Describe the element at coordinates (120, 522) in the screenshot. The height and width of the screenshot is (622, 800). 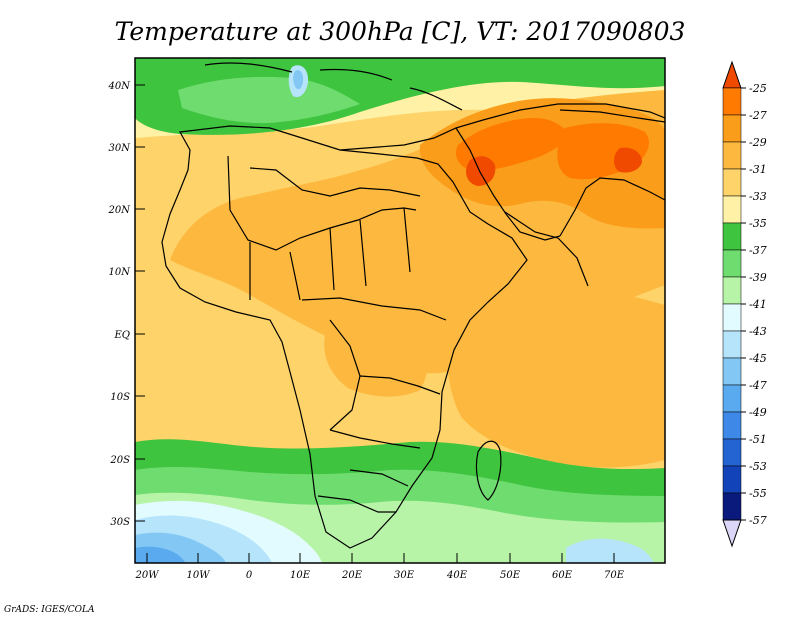
I see `y-tick-30s: 30S` at that location.